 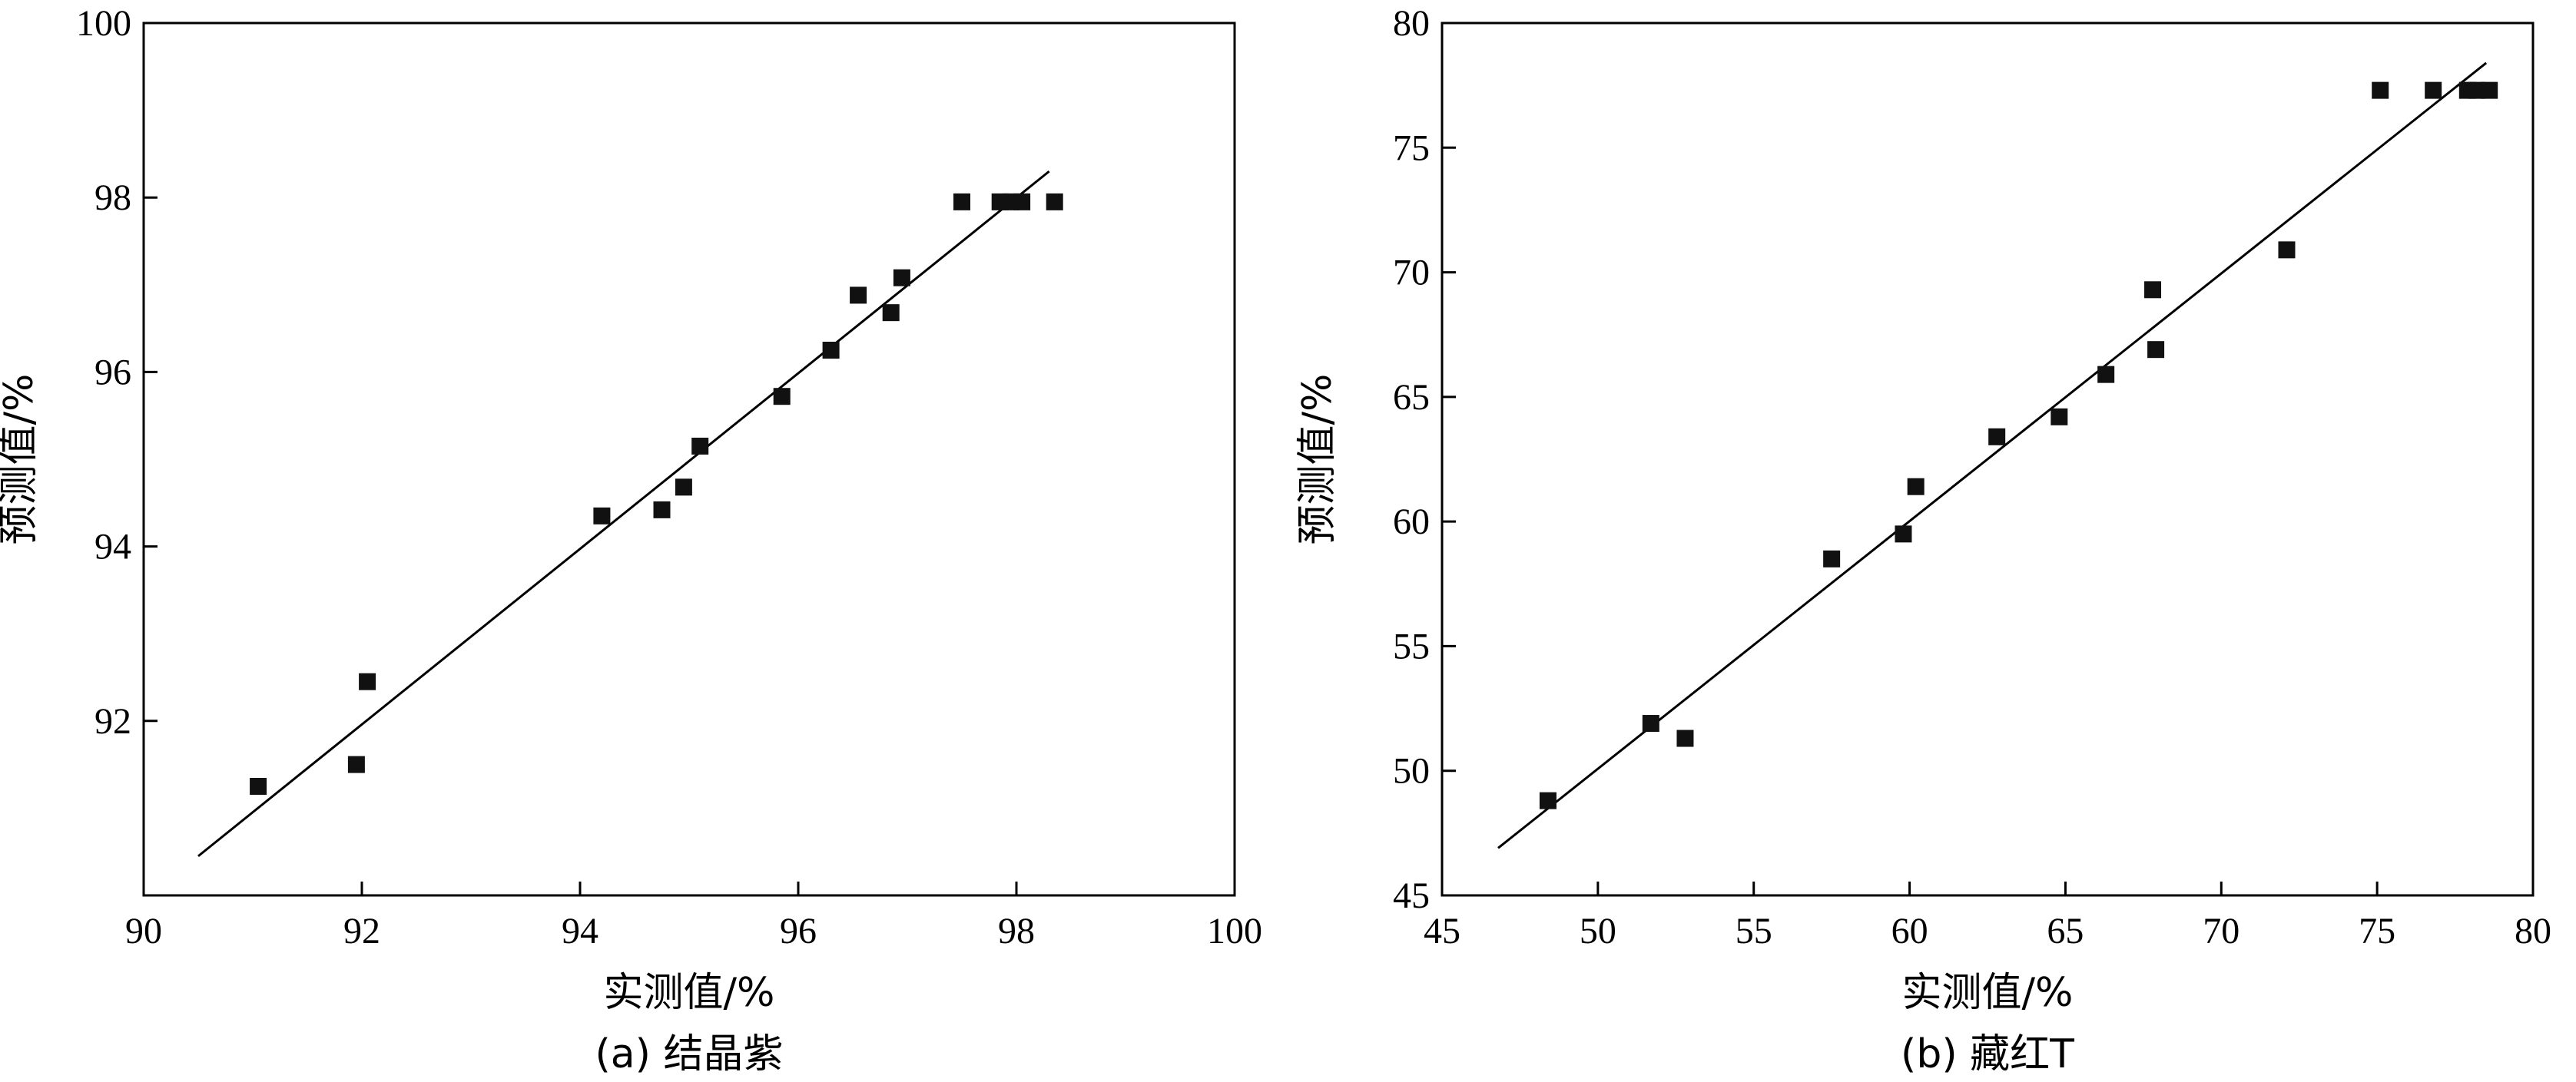 I want to click on y-ticks-a: 92 94 96 98 100, so click(x=116, y=372).